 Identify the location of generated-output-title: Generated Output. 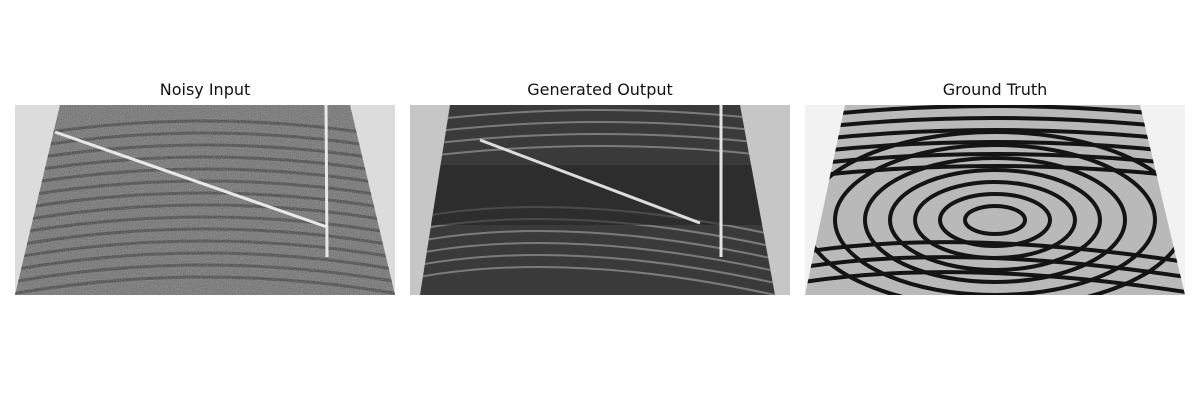
(600, 89).